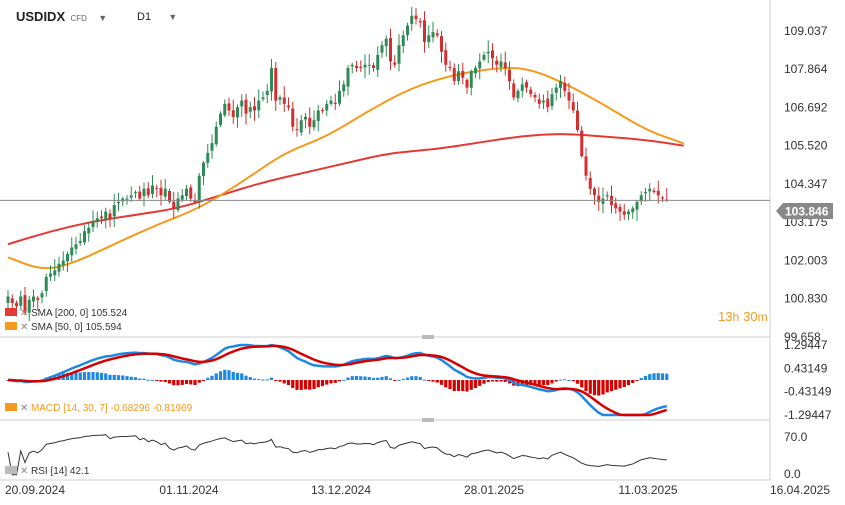 This screenshot has width=845, height=505. What do you see at coordinates (45, 408) in the screenshot?
I see `macd-legend-name: MACD` at bounding box center [45, 408].